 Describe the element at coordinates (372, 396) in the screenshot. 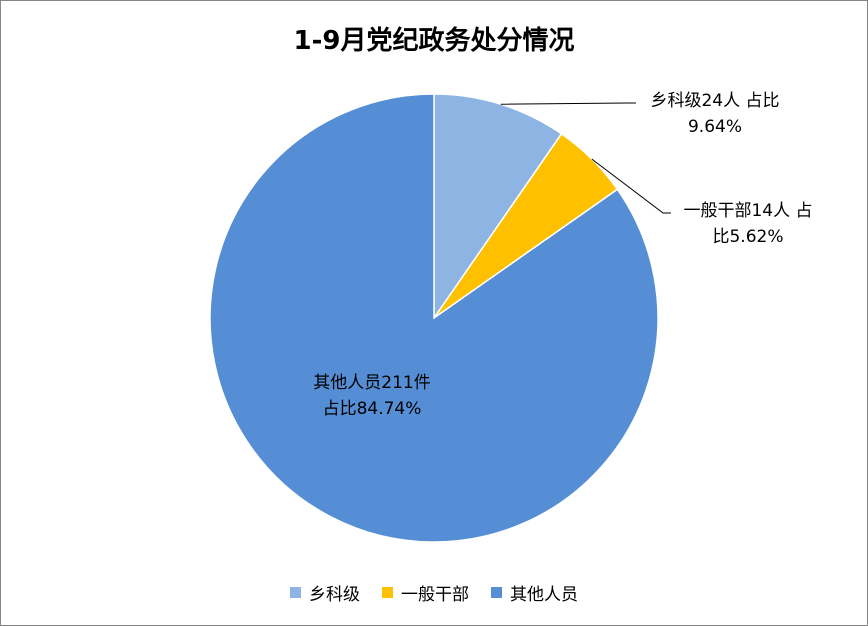

I see `data-label: 其他人员211件 占比84.74%` at that location.